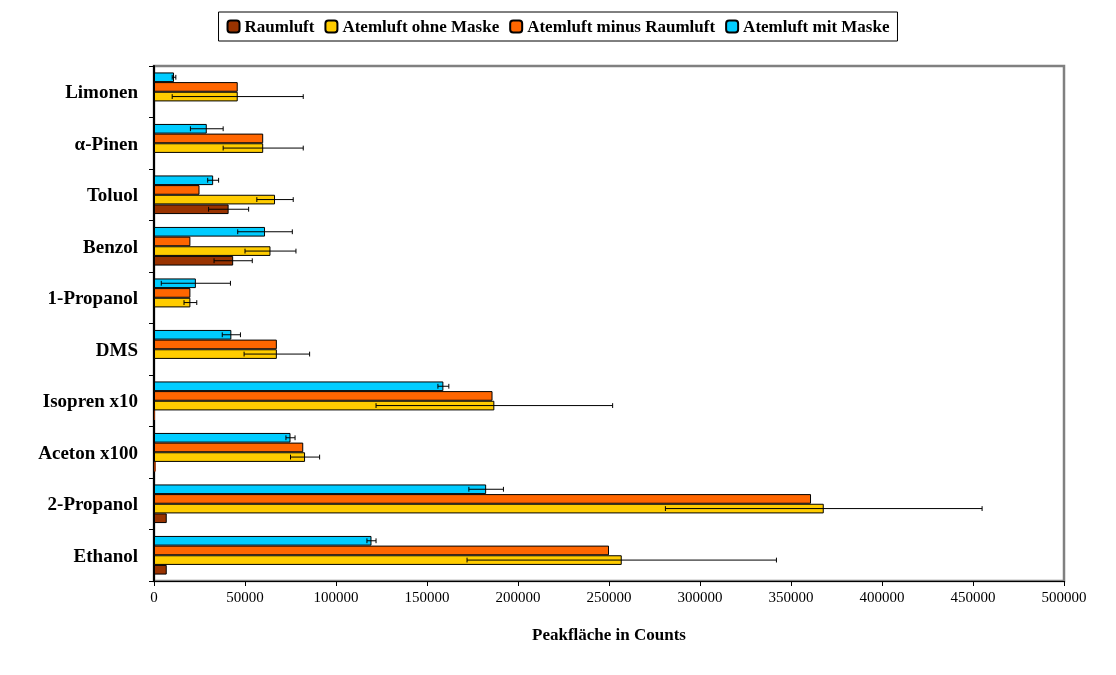 Image resolution: width=1116 pixels, height=675 pixels. Describe the element at coordinates (518, 596) in the screenshot. I see `x-tick-label: 200000` at that location.